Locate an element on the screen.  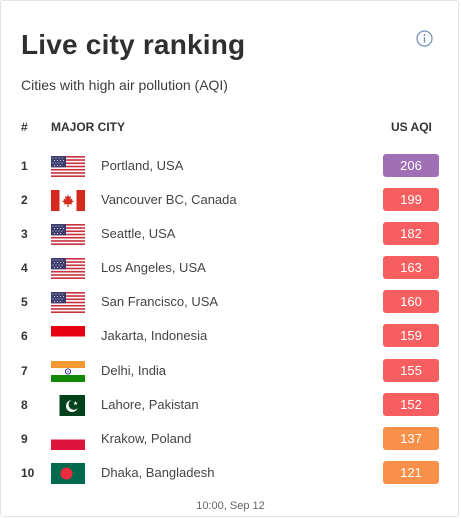
flag-bangladesh-icon is located at coordinates (68, 473).